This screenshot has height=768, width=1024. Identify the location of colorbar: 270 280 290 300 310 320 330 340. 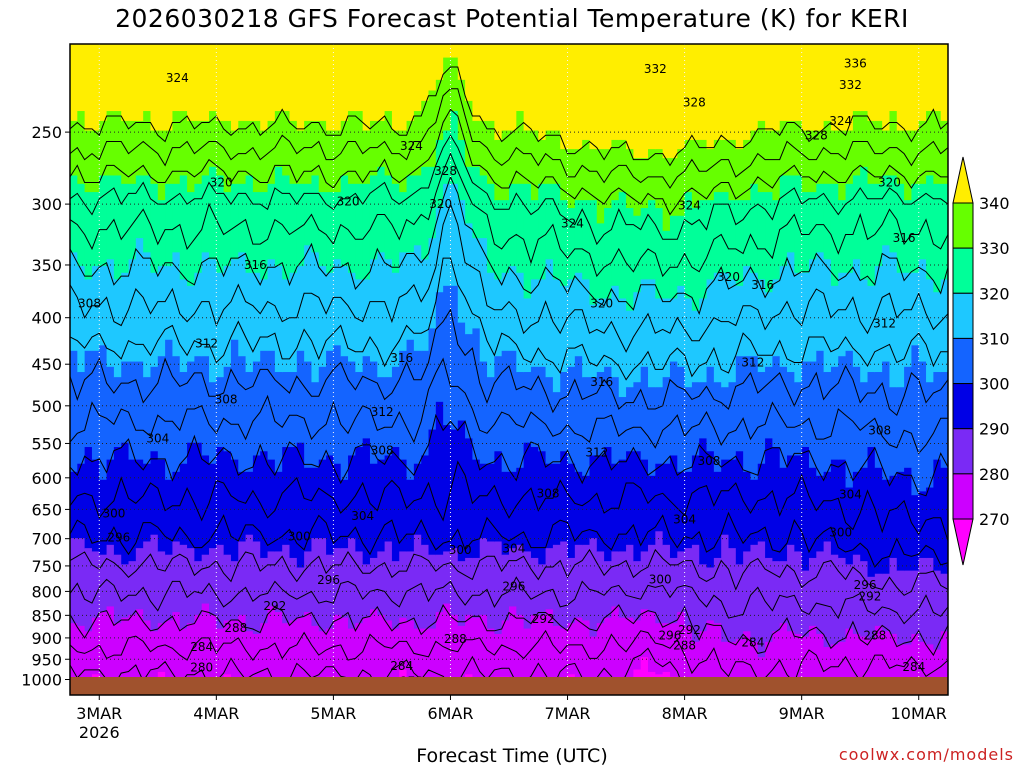
(981, 361).